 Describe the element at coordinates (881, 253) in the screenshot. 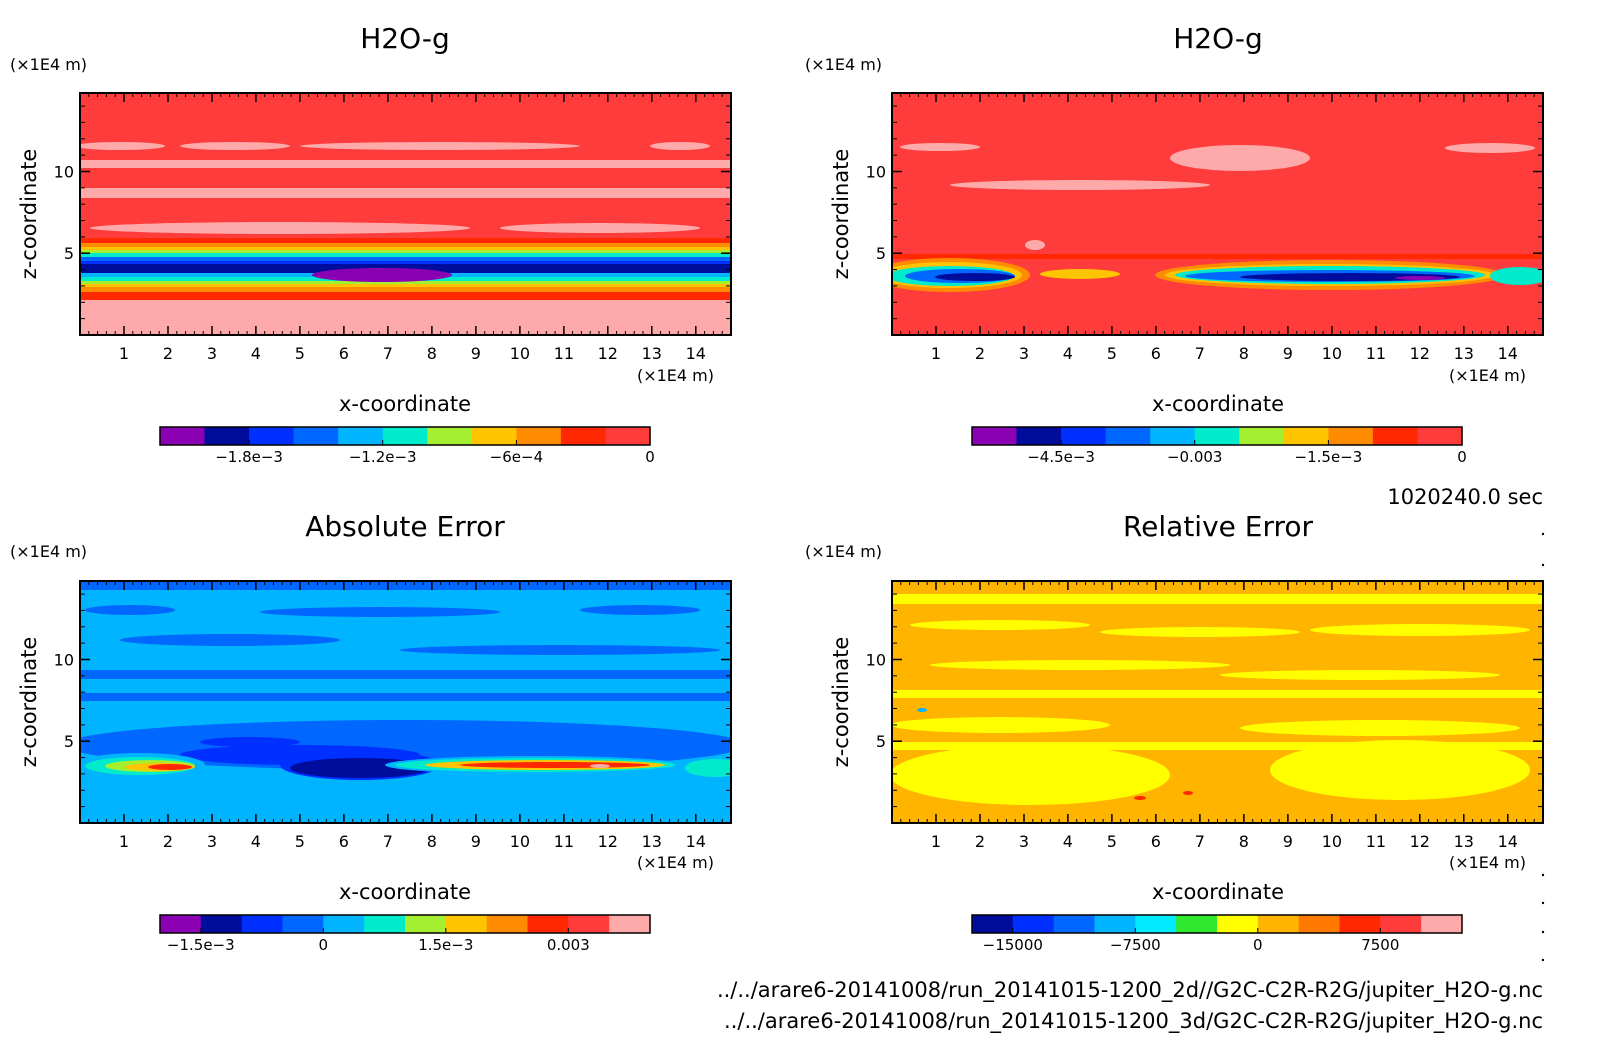

I see `y-tick-label: 5` at that location.